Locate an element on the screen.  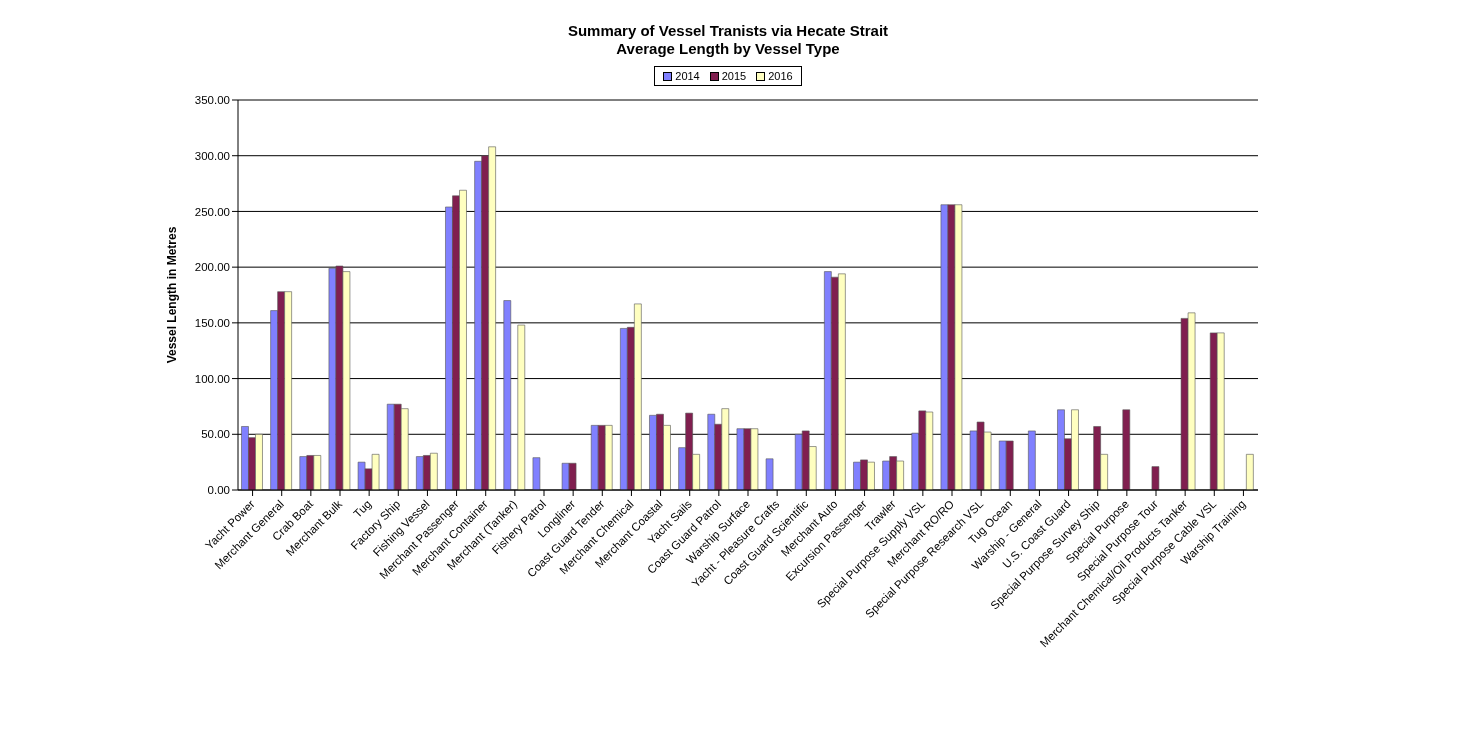
y-tick-label: 300.00 is located at coordinates (212, 155).